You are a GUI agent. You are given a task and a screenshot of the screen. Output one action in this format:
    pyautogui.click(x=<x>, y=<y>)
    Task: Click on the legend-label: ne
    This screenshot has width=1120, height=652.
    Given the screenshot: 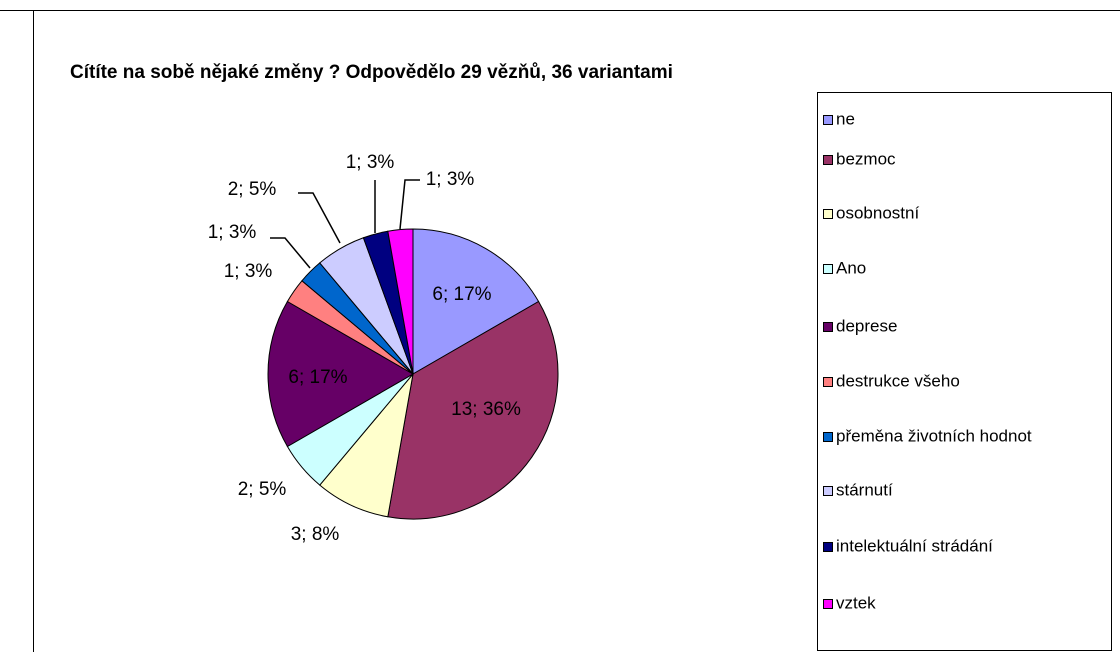 What is the action you would take?
    pyautogui.click(x=845, y=118)
    